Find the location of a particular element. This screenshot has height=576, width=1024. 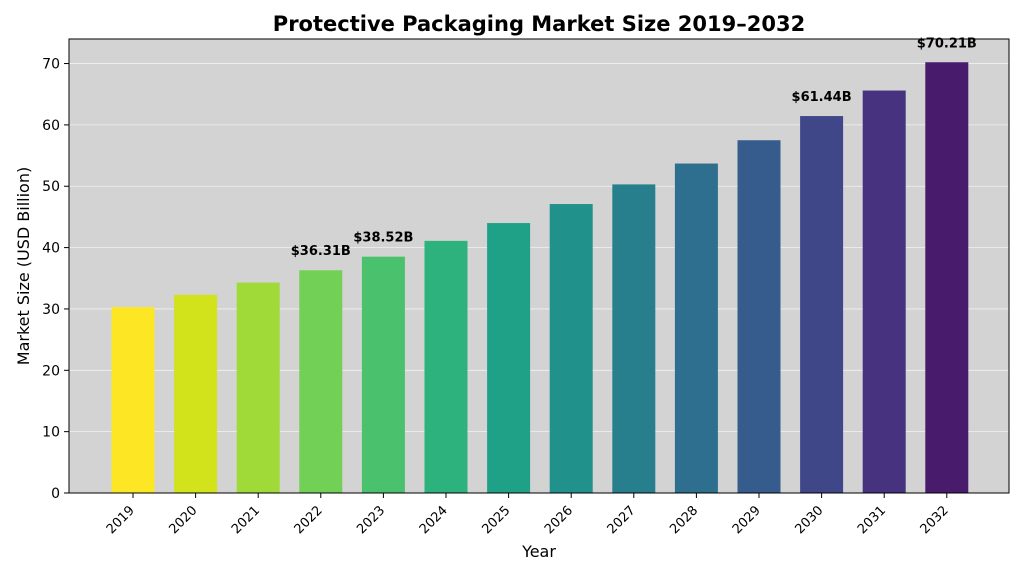

bar-2031 is located at coordinates (884, 292).